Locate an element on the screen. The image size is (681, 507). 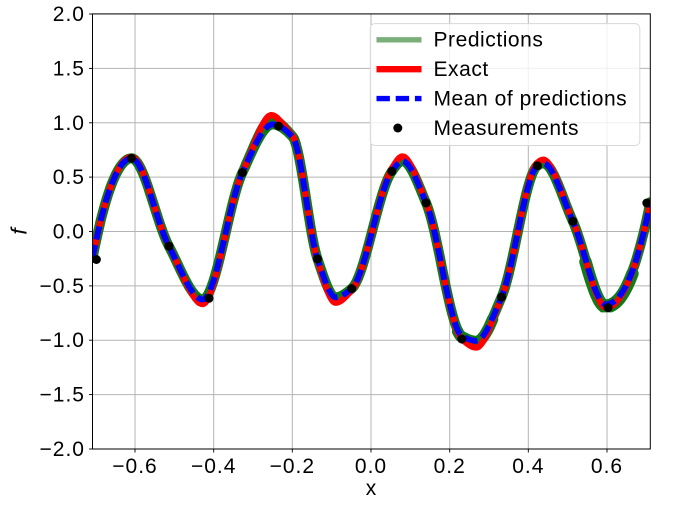
svg-text: 2.0 is located at coordinates (69, 14).